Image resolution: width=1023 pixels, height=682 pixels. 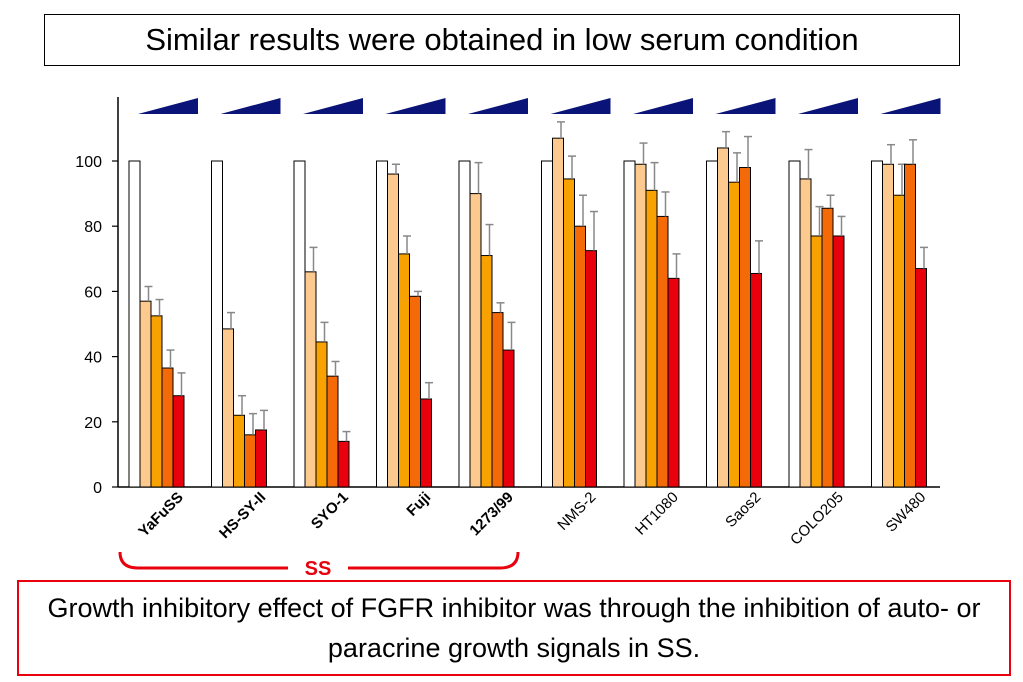 What do you see at coordinates (491, 514) in the screenshot?
I see `x-tick-label: 1273/99` at bounding box center [491, 514].